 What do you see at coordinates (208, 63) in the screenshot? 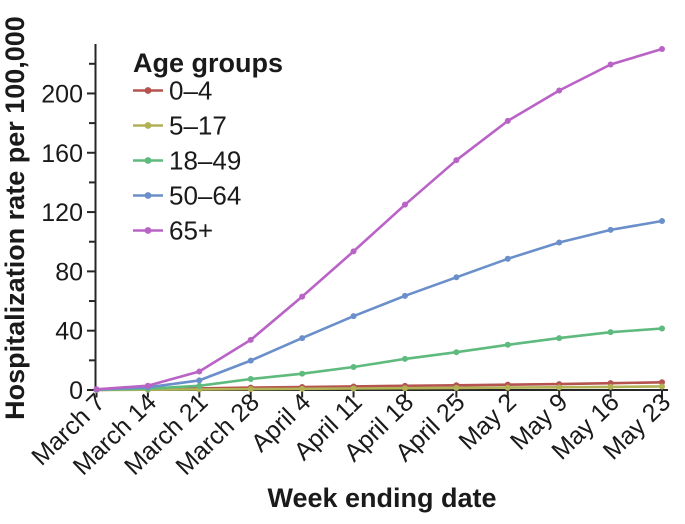
I see `legend-title: Age groups` at bounding box center [208, 63].